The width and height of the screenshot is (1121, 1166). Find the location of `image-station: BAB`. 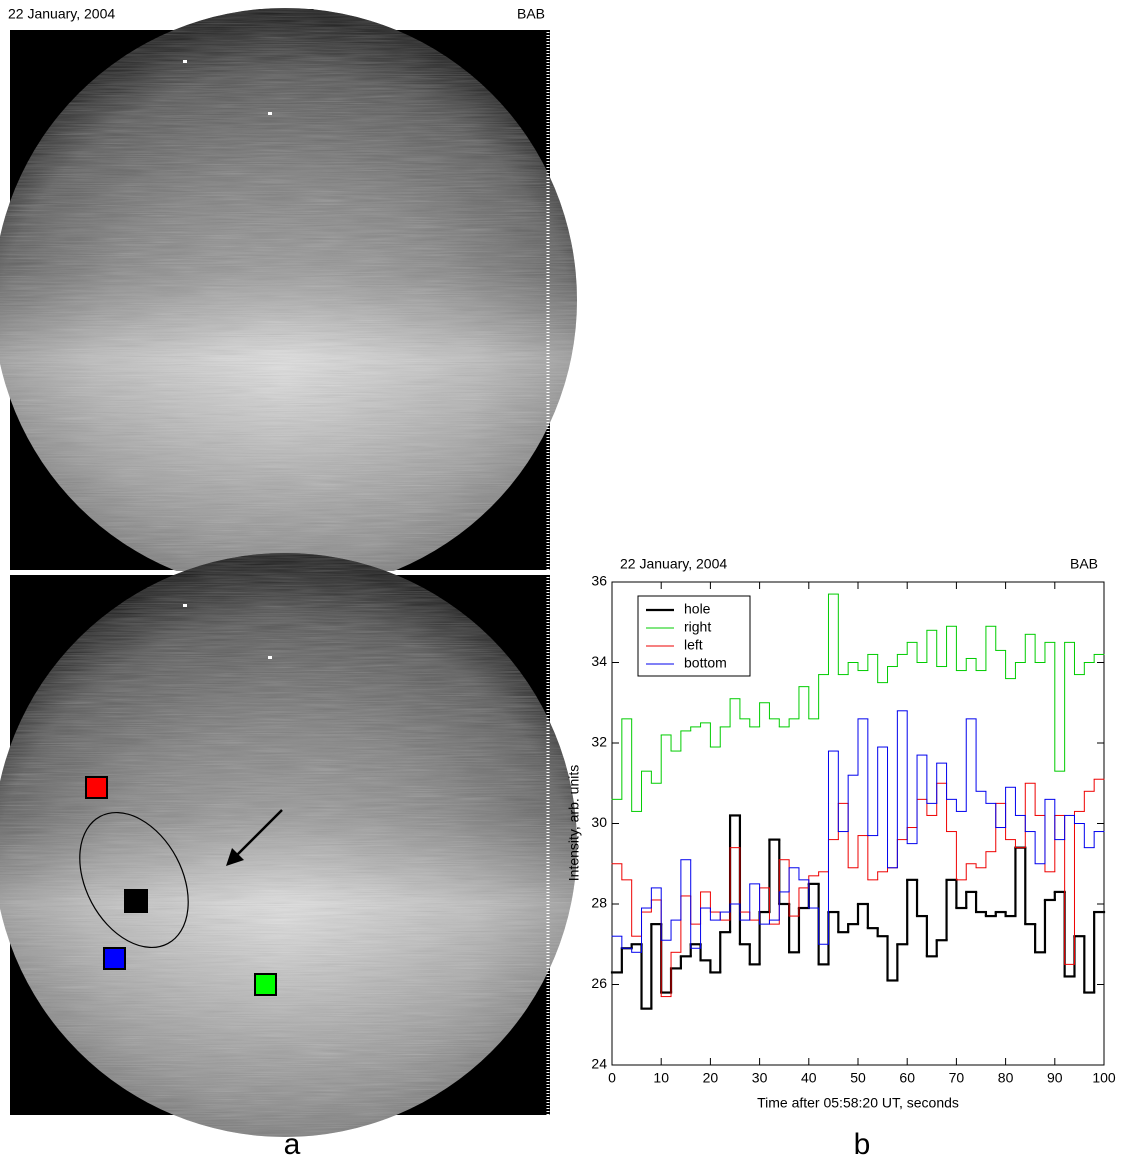

image-station: BAB is located at coordinates (531, 14).